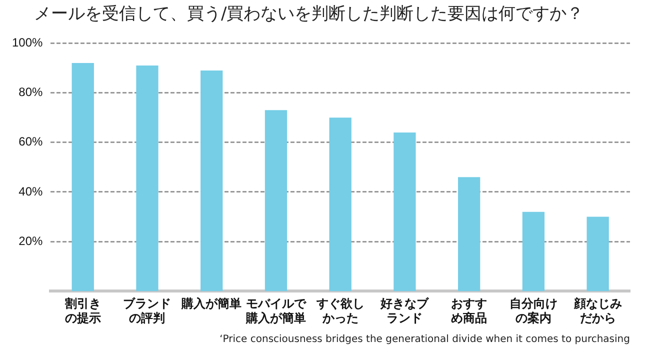  What do you see at coordinates (211, 303) in the screenshot?
I see `x-tick-label: 購入が簡単` at bounding box center [211, 303].